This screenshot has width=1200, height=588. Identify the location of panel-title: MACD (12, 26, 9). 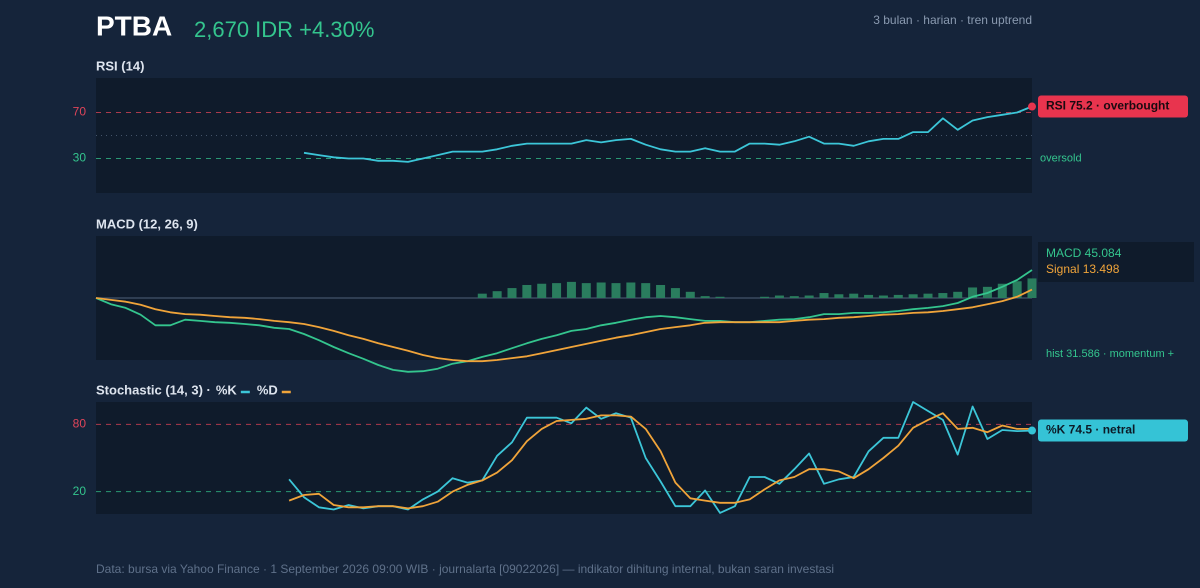
(147, 223).